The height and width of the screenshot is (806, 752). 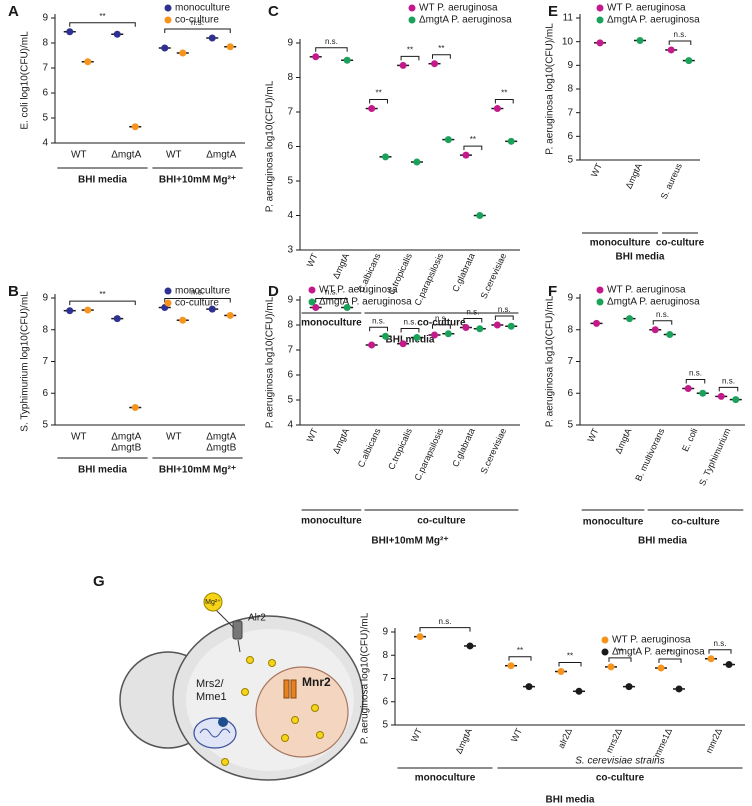 I want to click on y-axis-label: P. aeruginosa log10(CFU)/mL, so click(x=270, y=146).